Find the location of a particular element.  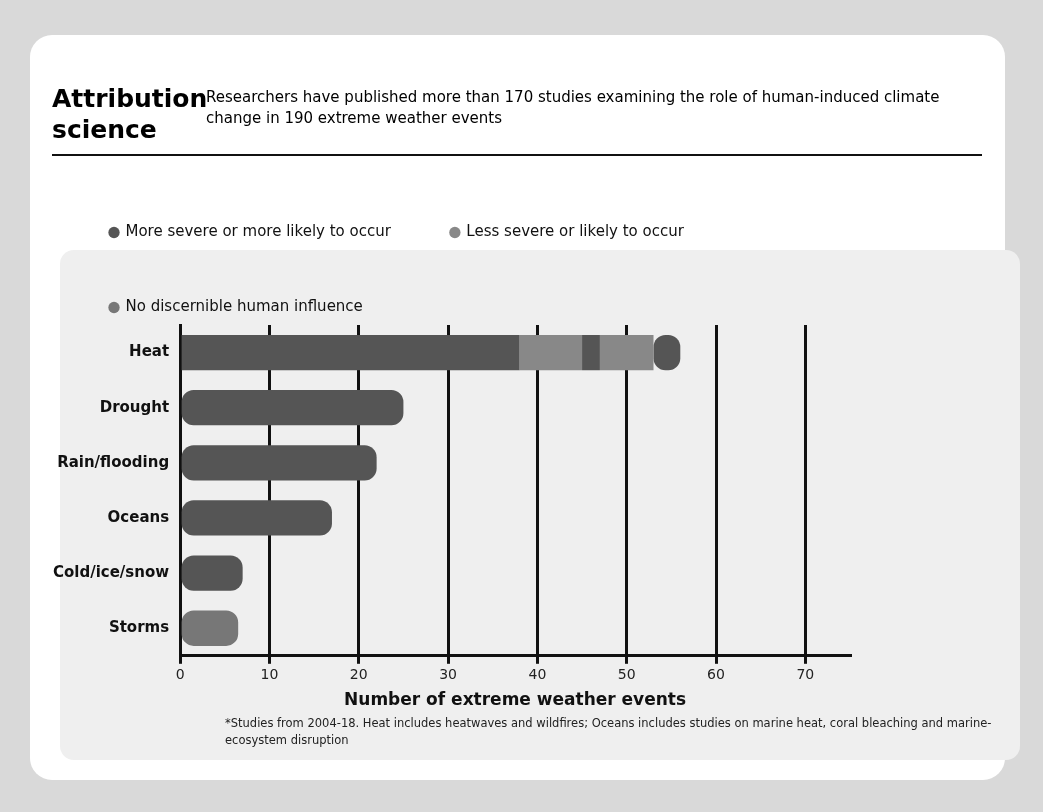

y-tick-label: Rain/flooding is located at coordinates (113, 461).